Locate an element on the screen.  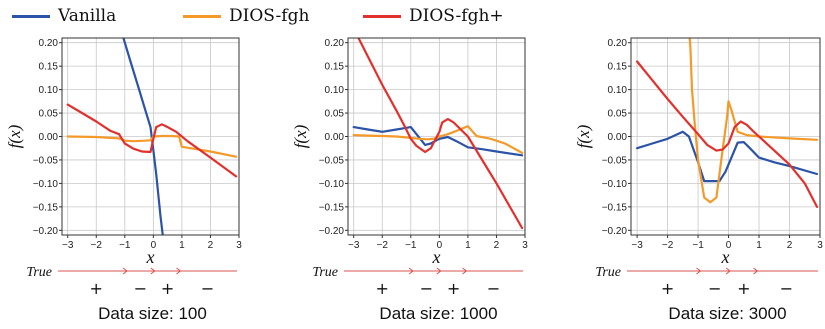
legend-item-dios-fgh-plus: DIOS-fgh+ is located at coordinates (433, 16).